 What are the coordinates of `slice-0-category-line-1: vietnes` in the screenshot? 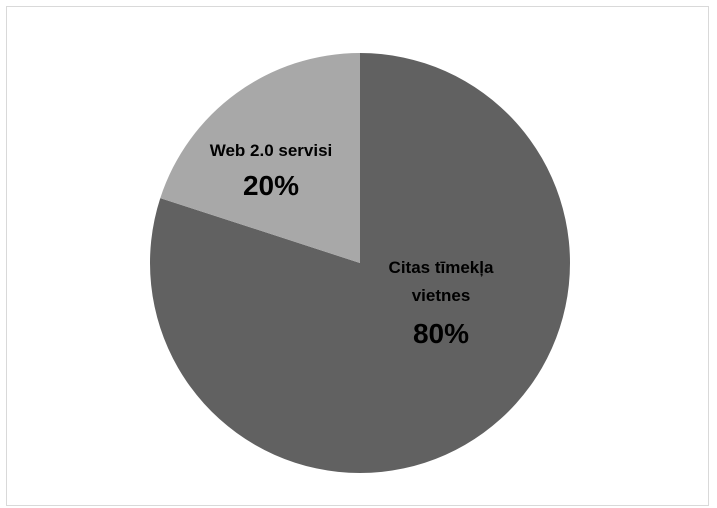 It's located at (441, 295).